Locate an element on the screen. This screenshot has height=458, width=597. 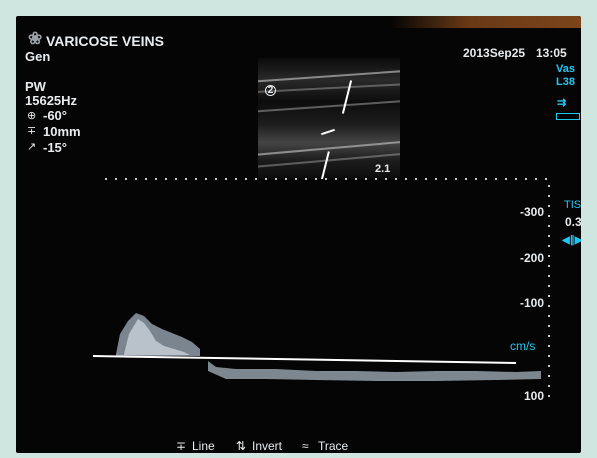
prf-label: 15625Hz is located at coordinates (51, 100).